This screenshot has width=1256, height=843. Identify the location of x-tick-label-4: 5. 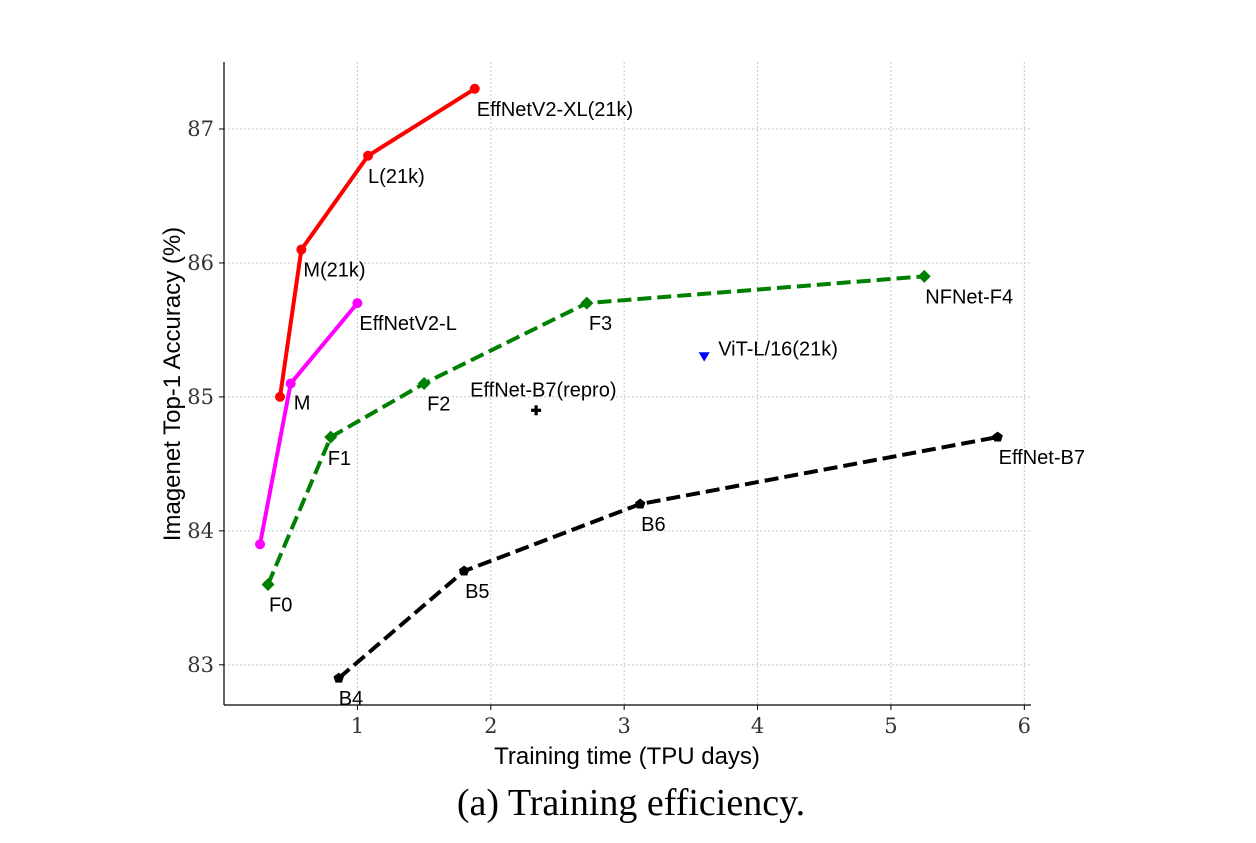
(890, 726).